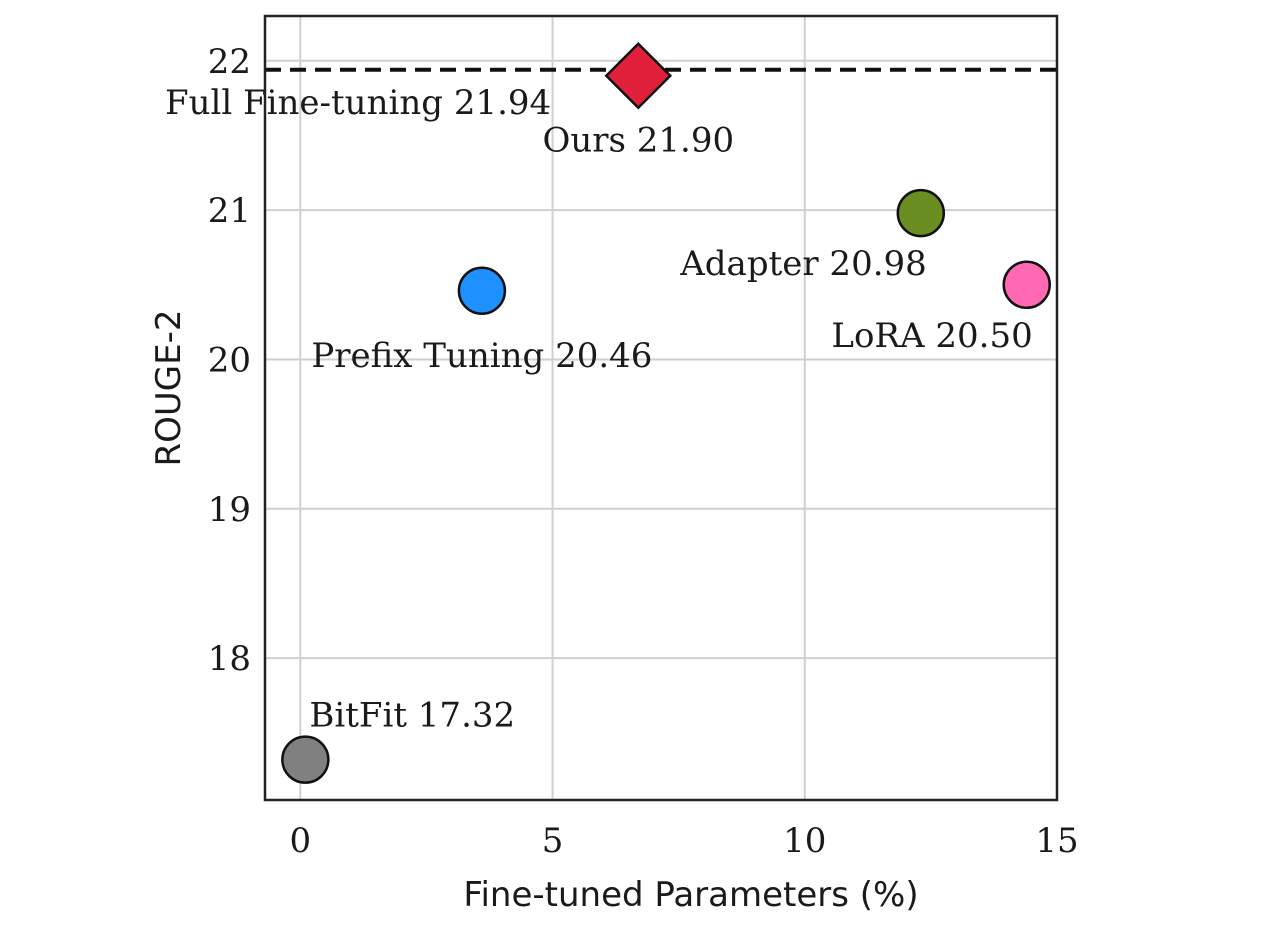 Image resolution: width=1265 pixels, height=931 pixels. Describe the element at coordinates (229, 62) in the screenshot. I see `y-tick-label: 22` at that location.